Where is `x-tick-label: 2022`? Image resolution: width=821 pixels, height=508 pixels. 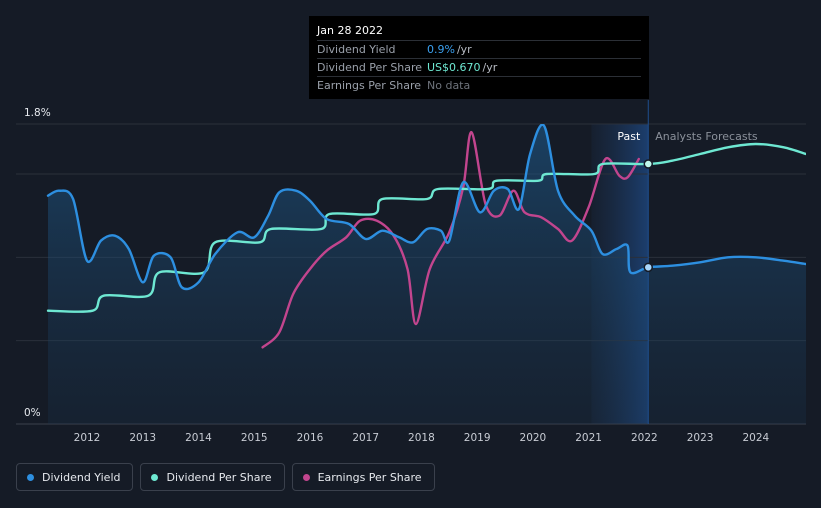 x-tick-label: 2022 is located at coordinates (644, 438).